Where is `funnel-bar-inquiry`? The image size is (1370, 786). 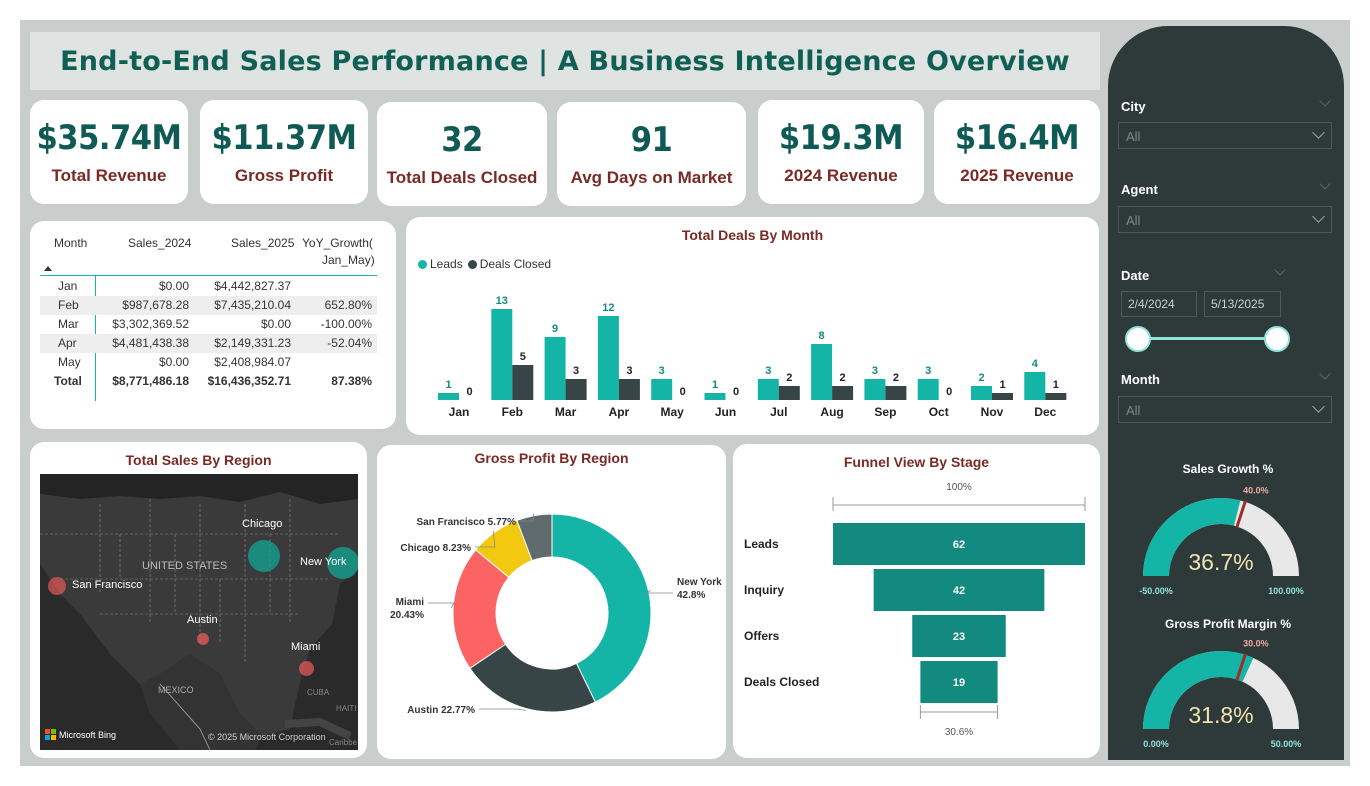 funnel-bar-inquiry is located at coordinates (959, 590).